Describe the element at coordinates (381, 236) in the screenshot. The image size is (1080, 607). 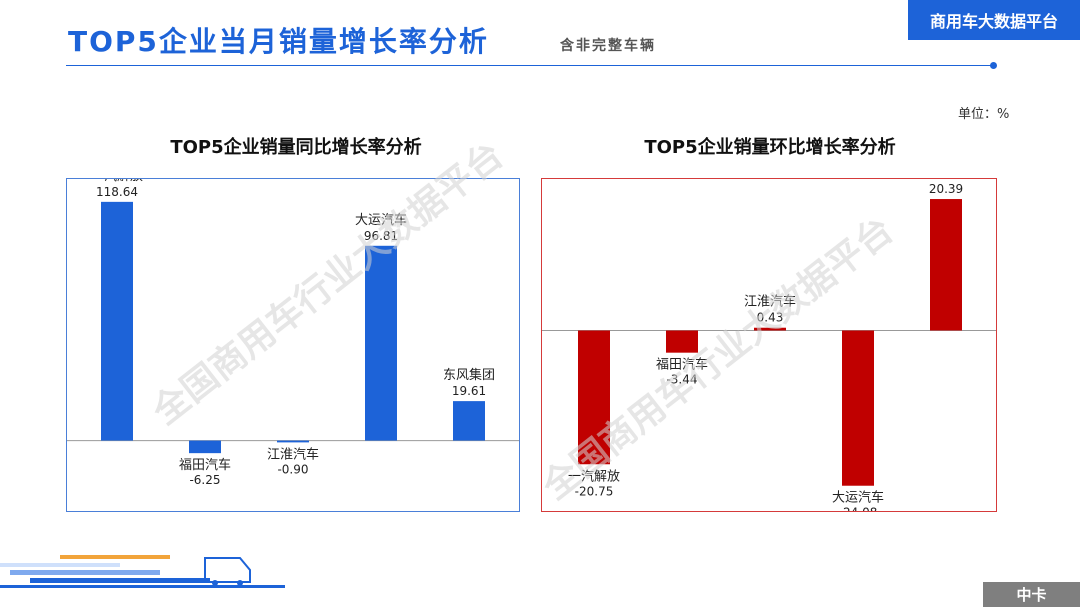
I see `data-label: 96.81` at that location.